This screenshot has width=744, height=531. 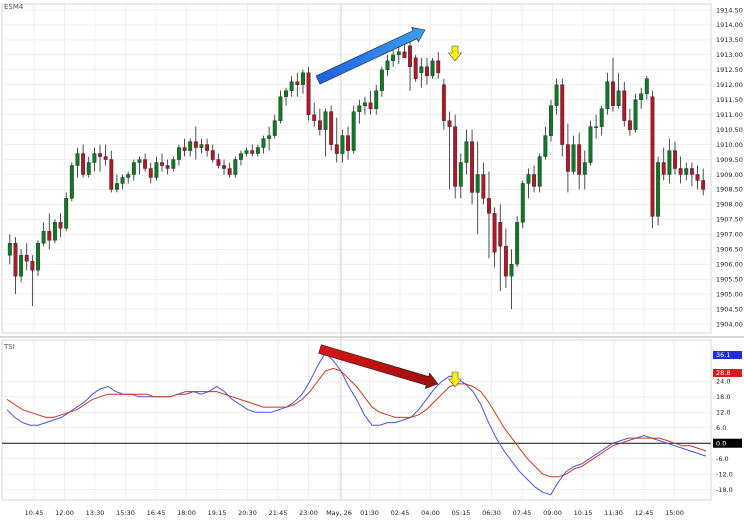 I want to click on price-tick-label: 1914.50, so click(x=729, y=10).